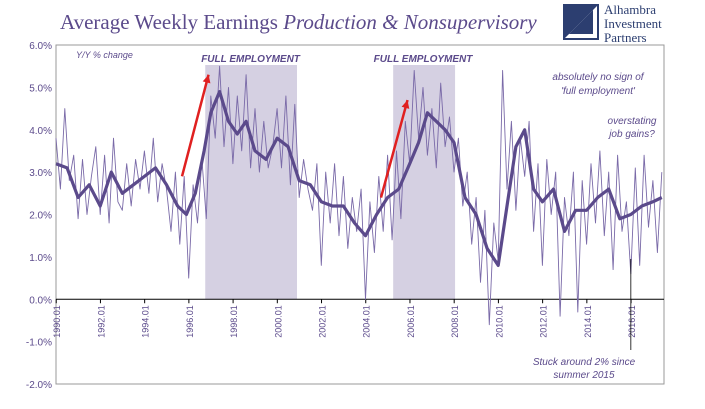 Image resolution: width=705 pixels, height=409 pixels. Describe the element at coordinates (424, 59) in the screenshot. I see `annotation-full-employment-2: FULL EMPLOYMENT` at that location.